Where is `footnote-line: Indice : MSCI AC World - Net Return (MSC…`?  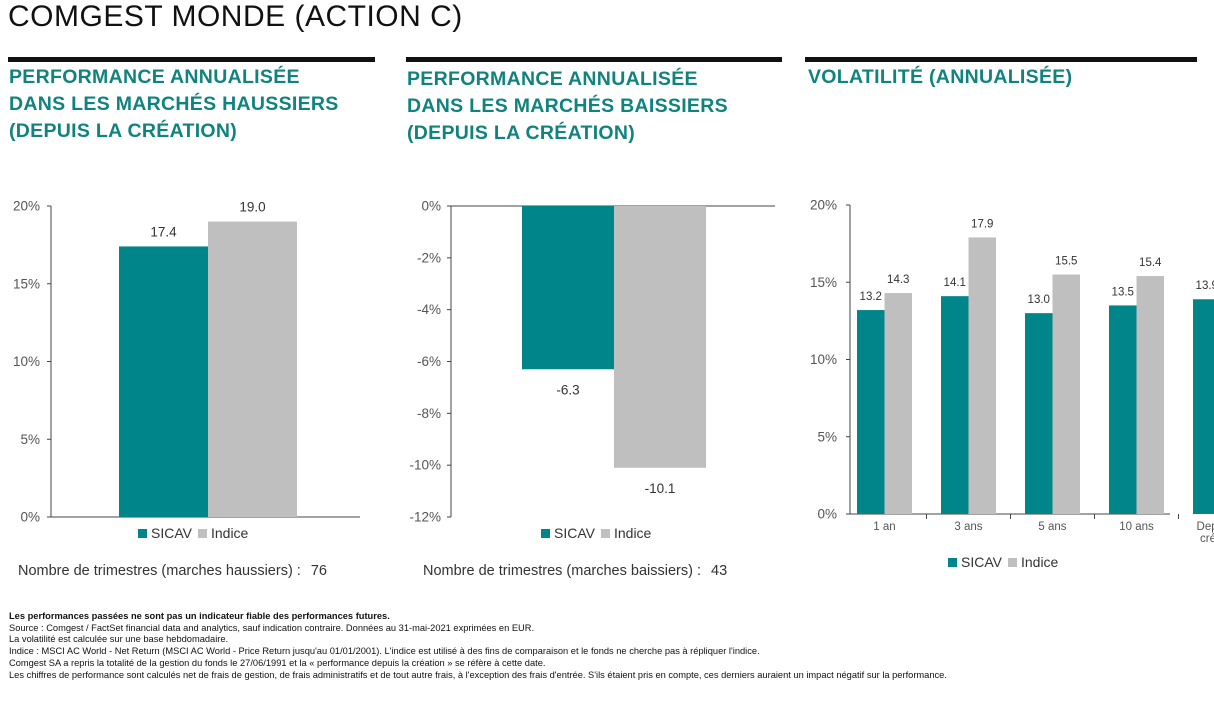
footnote-line: Indice : MSCI AC World - Net Return (MSC… is located at coordinates (384, 651).